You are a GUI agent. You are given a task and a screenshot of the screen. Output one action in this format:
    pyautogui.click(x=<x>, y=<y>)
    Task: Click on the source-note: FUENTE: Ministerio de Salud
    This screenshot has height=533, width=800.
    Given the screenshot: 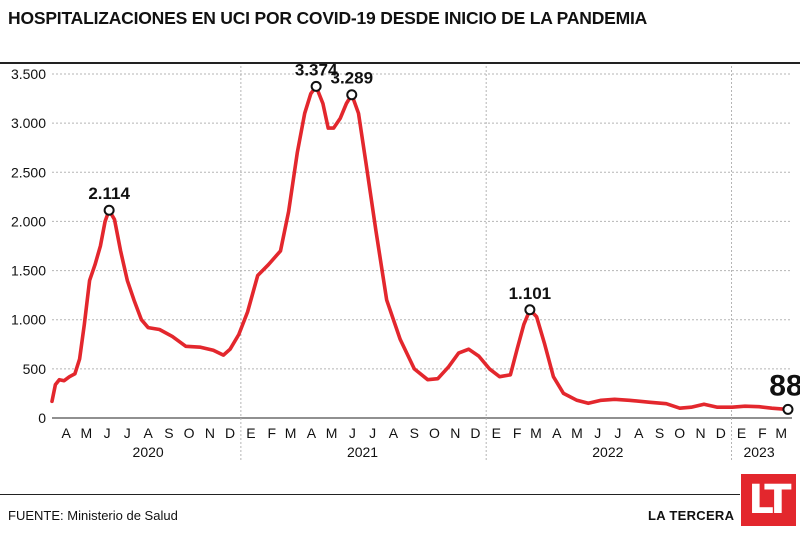 What is the action you would take?
    pyautogui.click(x=93, y=515)
    